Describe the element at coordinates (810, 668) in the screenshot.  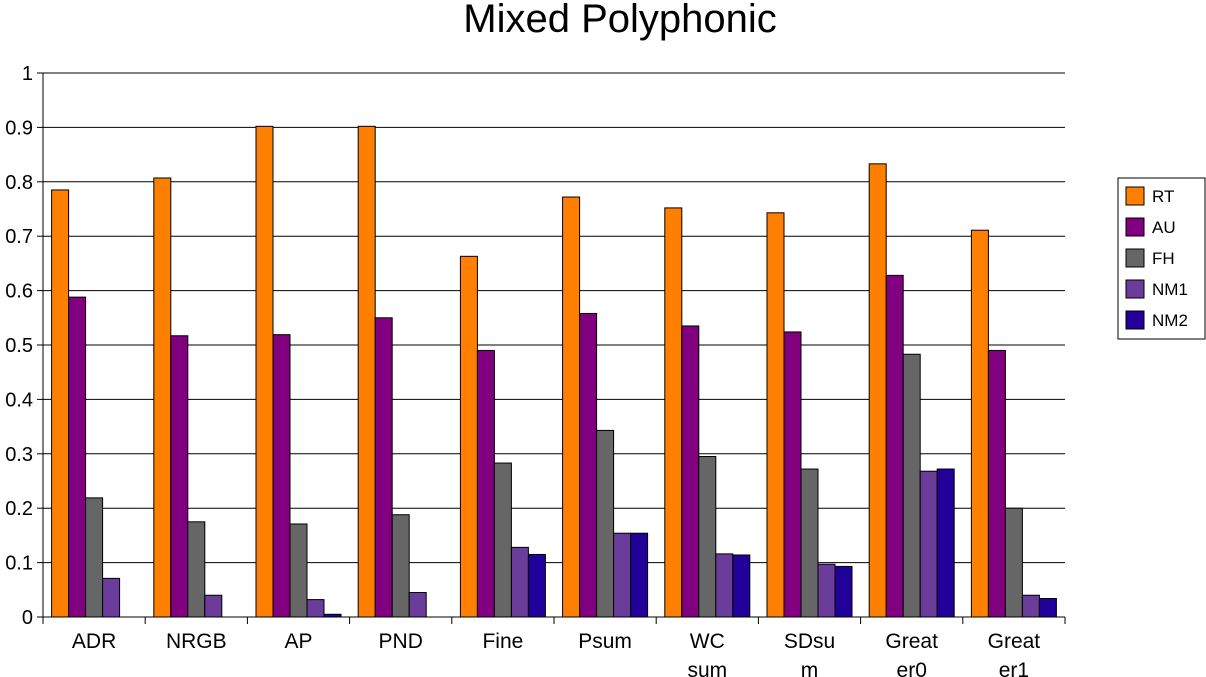
I see `x-tick-label: m` at that location.